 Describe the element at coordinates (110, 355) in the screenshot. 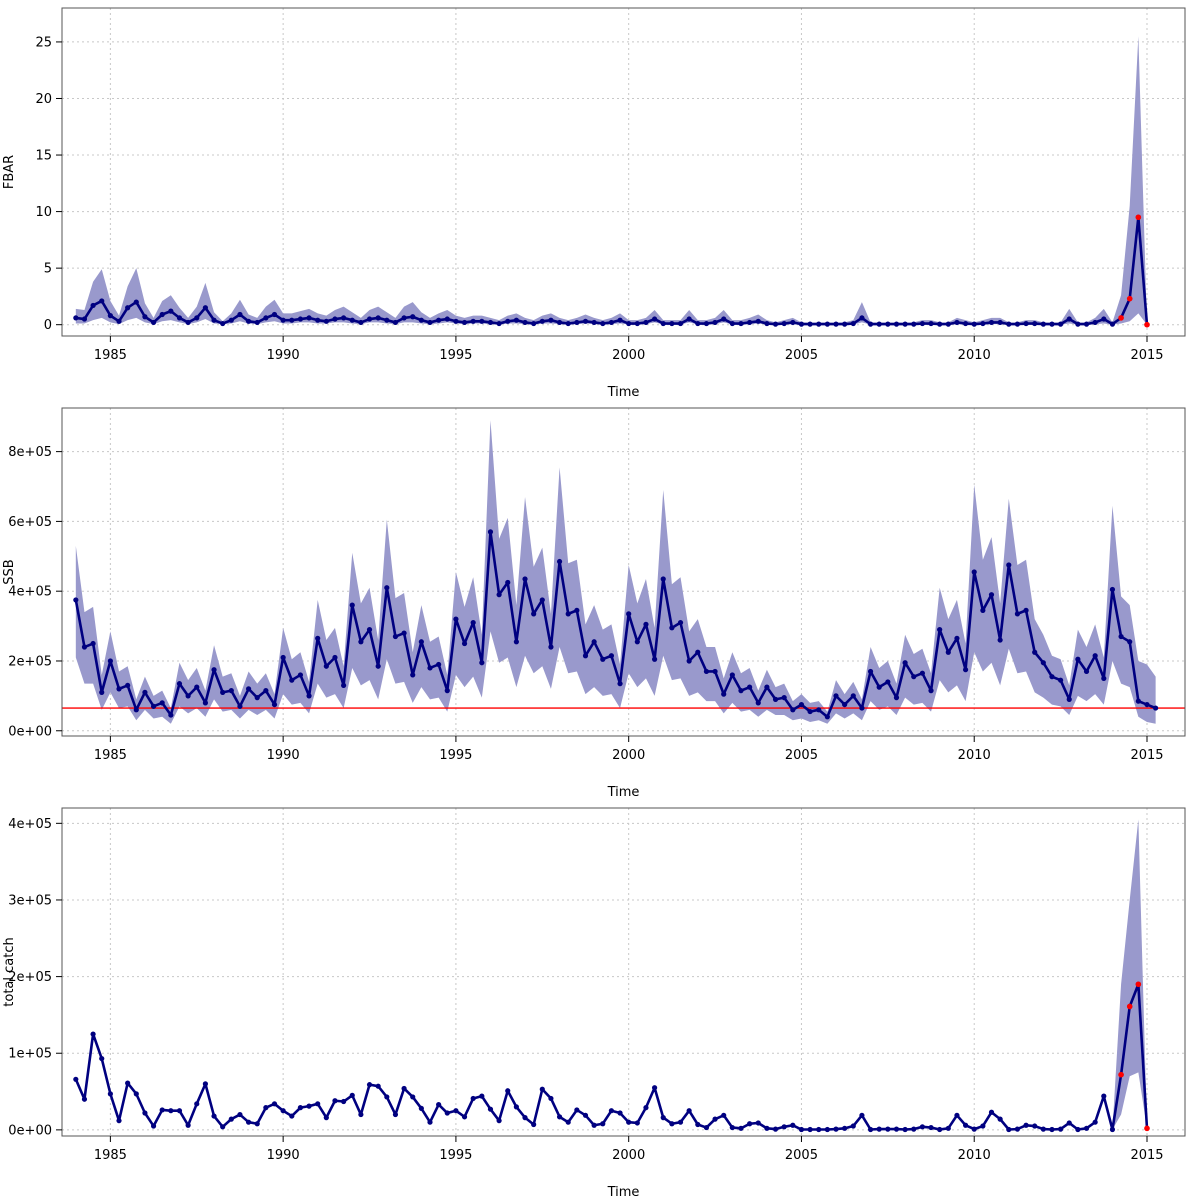

I see `x-tick-label: 1985` at that location.